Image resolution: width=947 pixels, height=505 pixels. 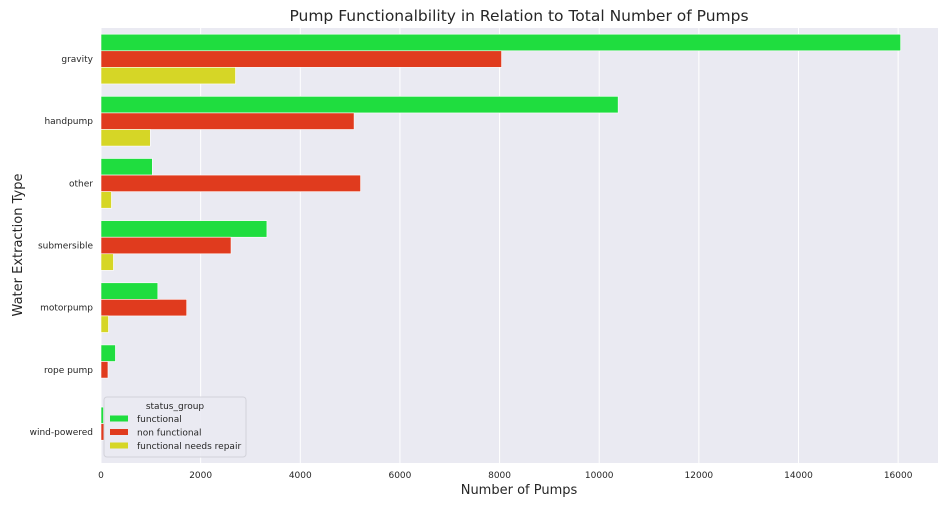 What do you see at coordinates (200, 476) in the screenshot?
I see `x-tick-label: 2000` at bounding box center [200, 476].